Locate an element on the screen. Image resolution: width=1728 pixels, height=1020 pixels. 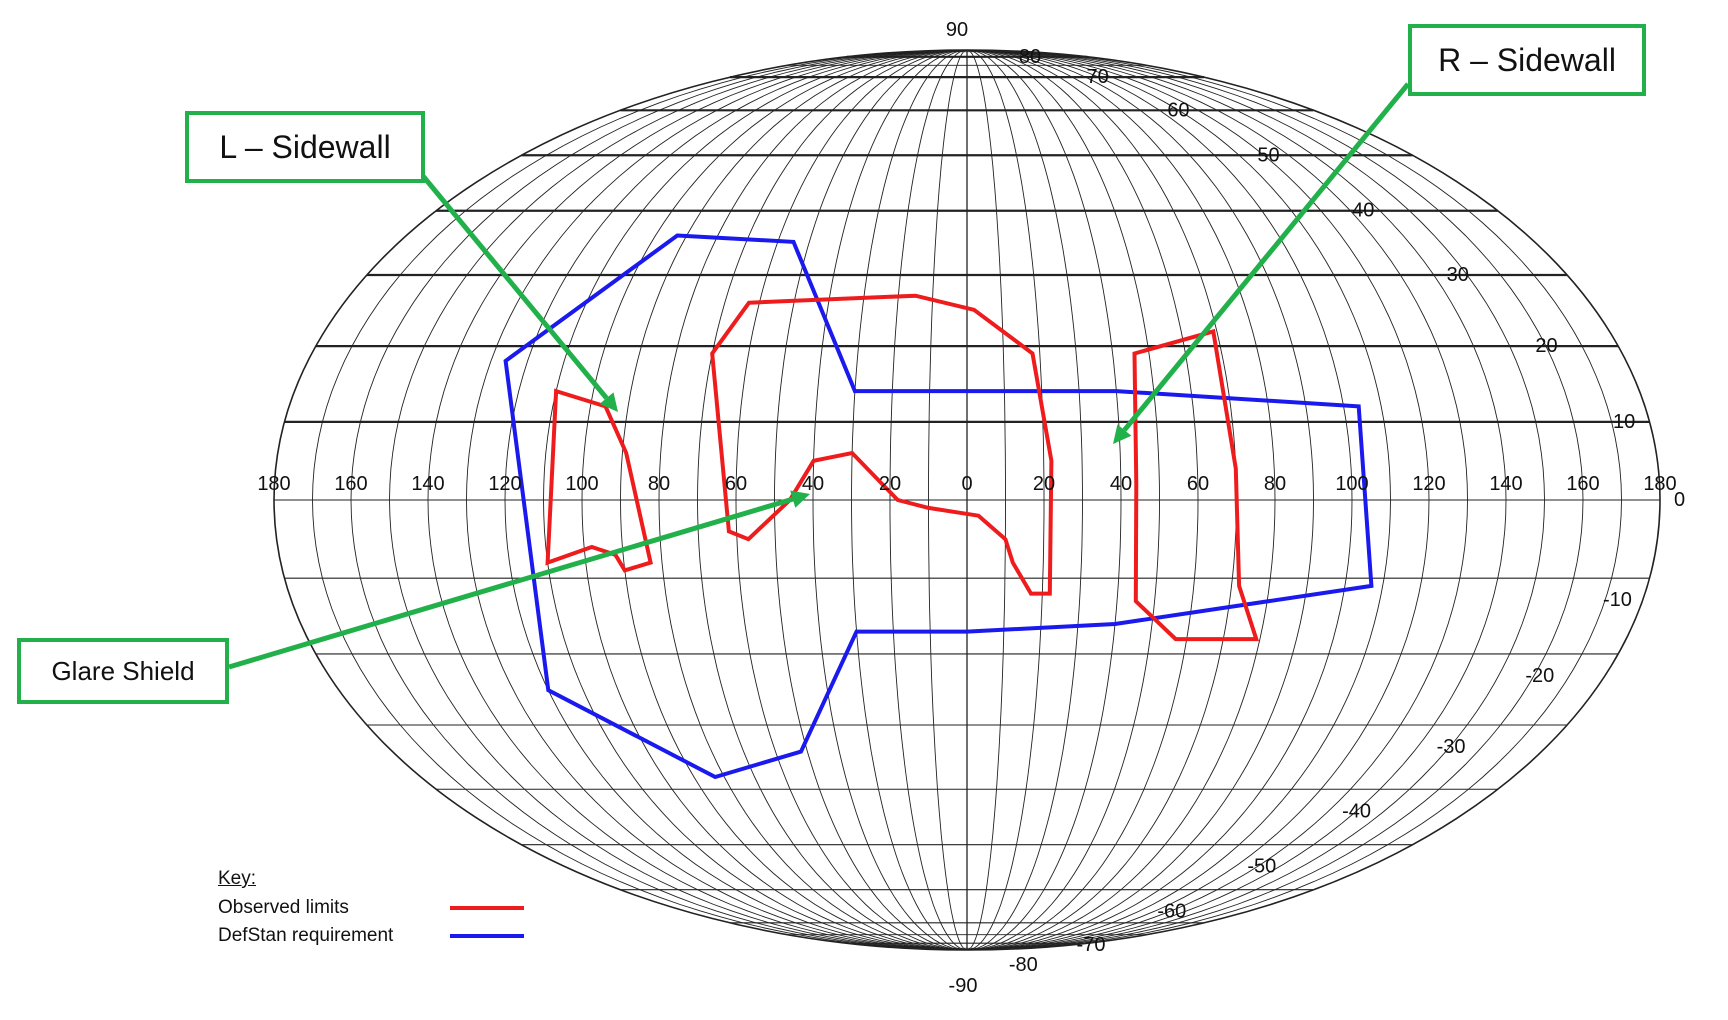
glare-shield-callout: Glare Shield is located at coordinates (123, 671).